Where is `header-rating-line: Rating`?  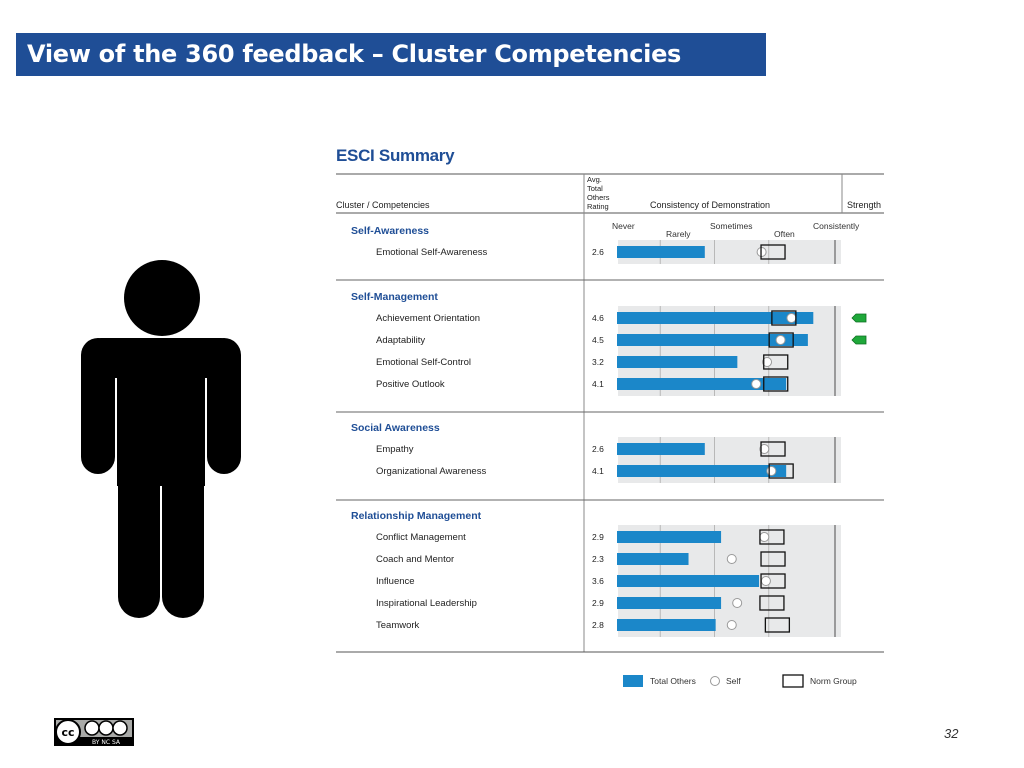
header-rating-line: Rating is located at coordinates (598, 206).